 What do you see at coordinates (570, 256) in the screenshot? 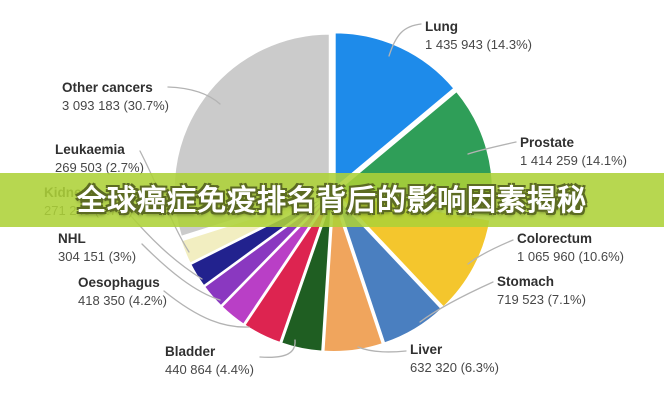
I see `slice-value: 1 065 960 (10.6%)` at bounding box center [570, 256].